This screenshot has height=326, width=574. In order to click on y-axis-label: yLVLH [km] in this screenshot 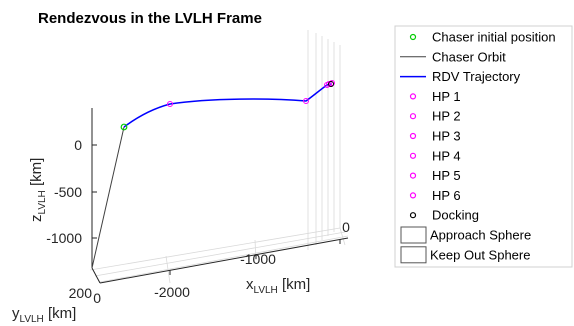, I will do `click(44, 315)`.